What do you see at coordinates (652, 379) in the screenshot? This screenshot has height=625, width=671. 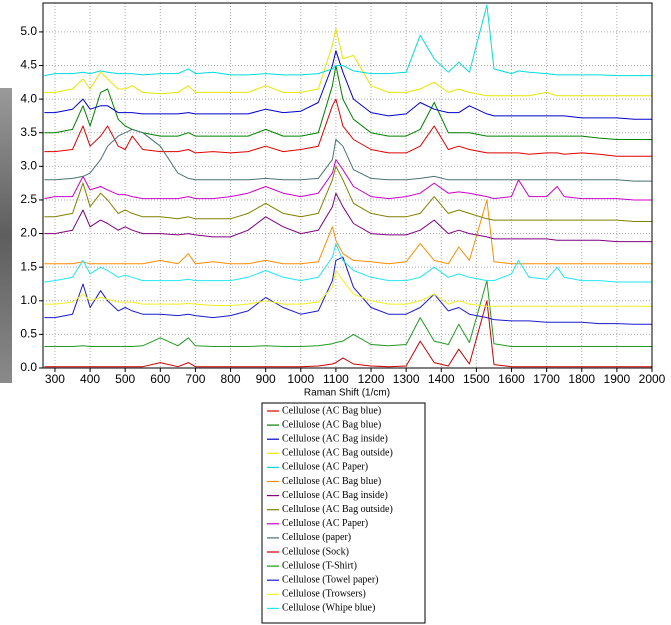 I see `x-tick-label: 2000` at bounding box center [652, 379].